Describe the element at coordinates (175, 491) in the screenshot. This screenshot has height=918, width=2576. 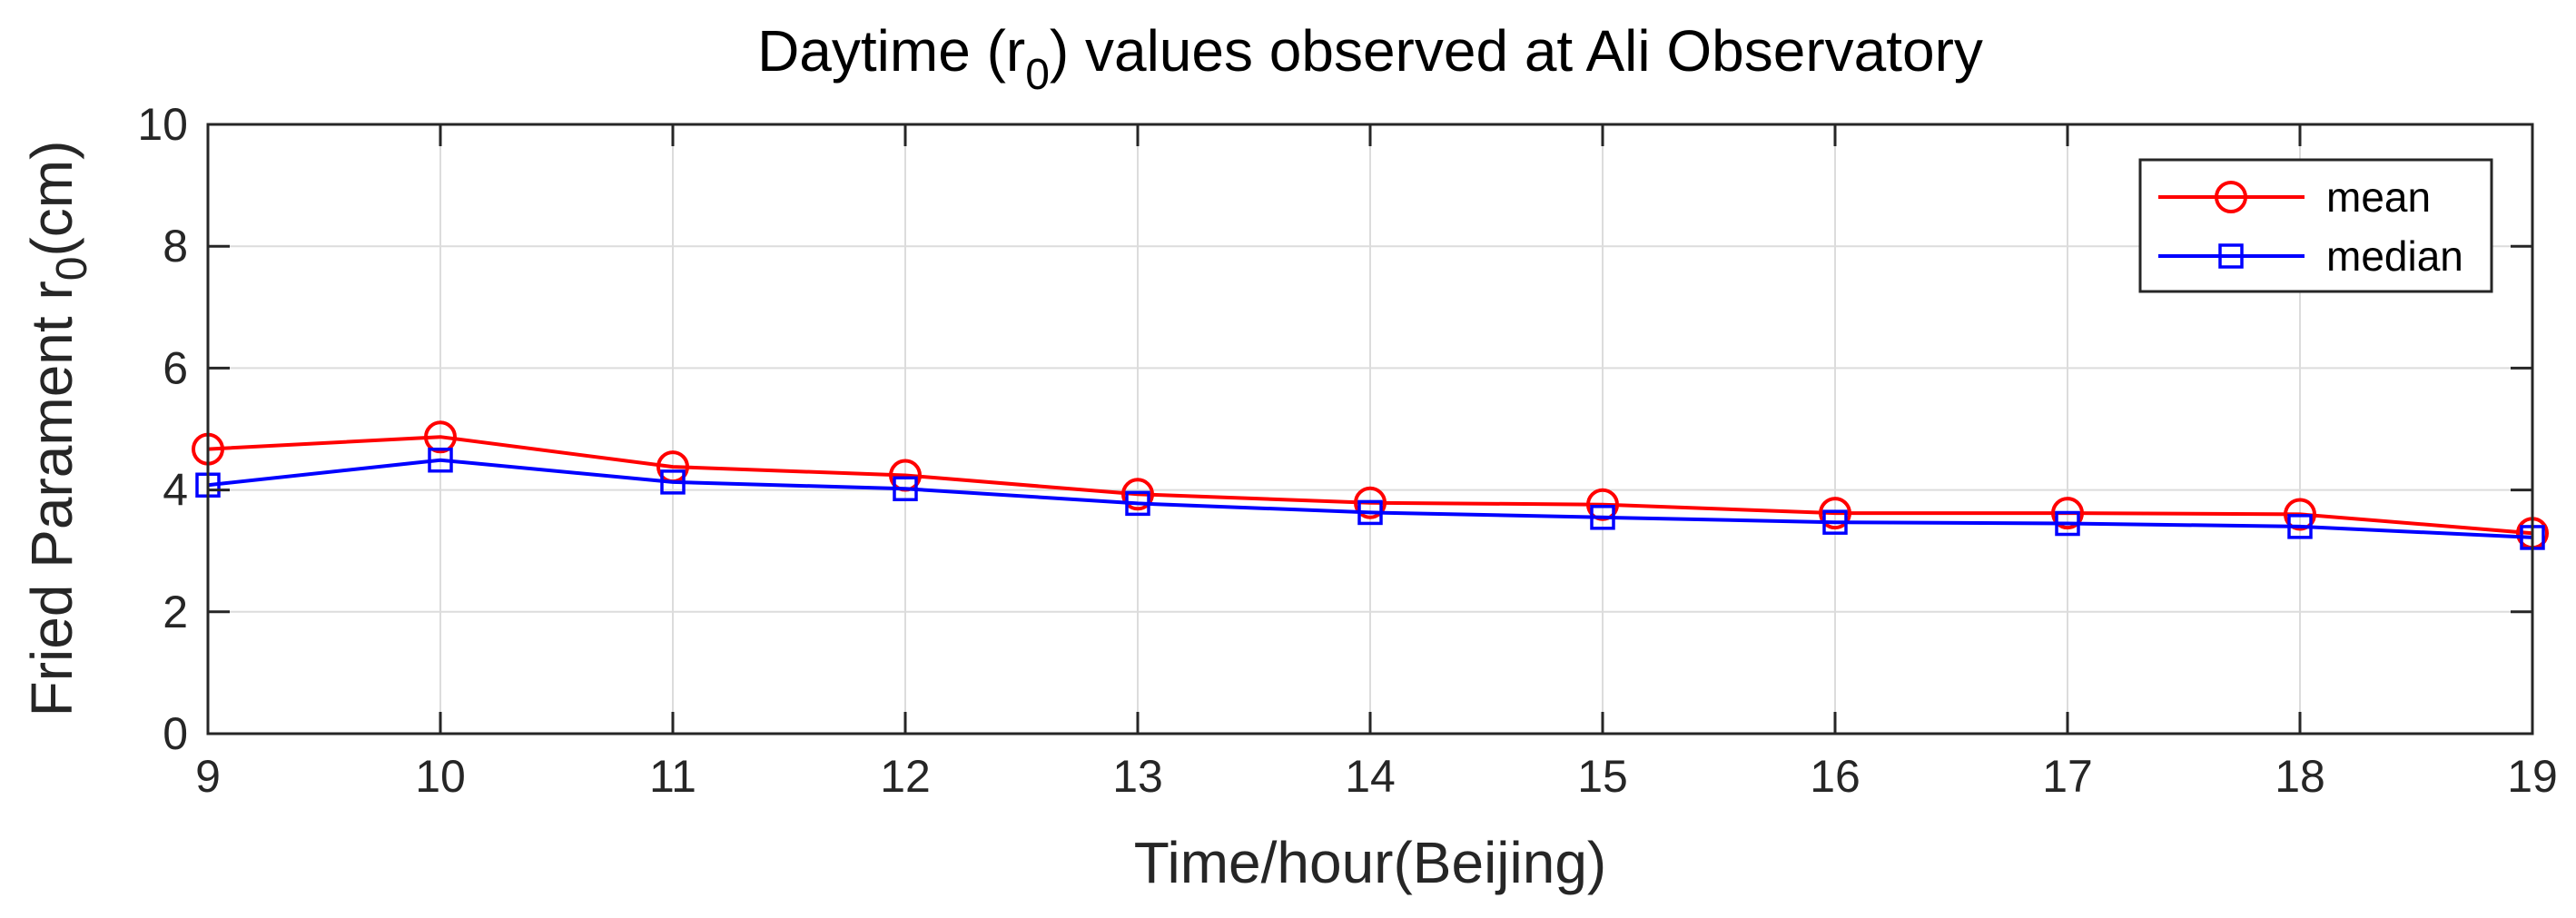
I see `y-tick-label: 4` at that location.